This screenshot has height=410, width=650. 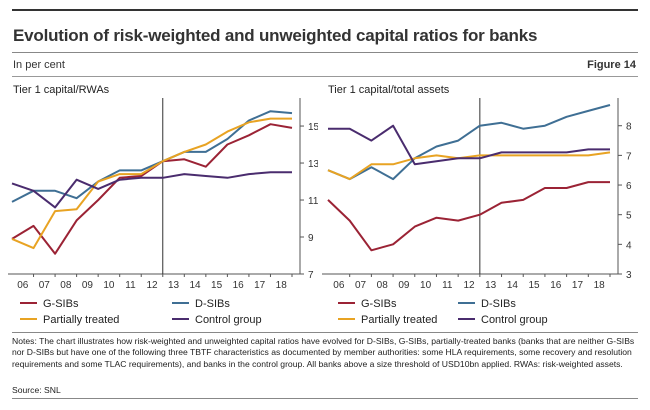 I want to click on left-panel-title: Tier 1 capital/RWAs, so click(x=61, y=90).